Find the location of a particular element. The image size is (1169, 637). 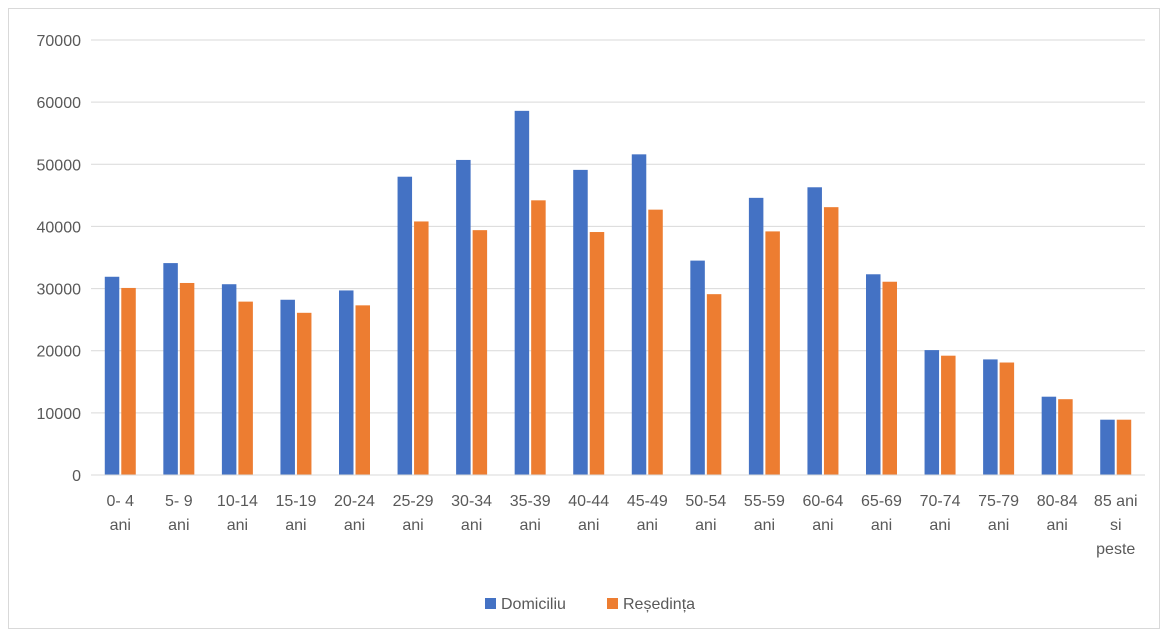

x-tick-label-line: 0- 4 is located at coordinates (120, 501).